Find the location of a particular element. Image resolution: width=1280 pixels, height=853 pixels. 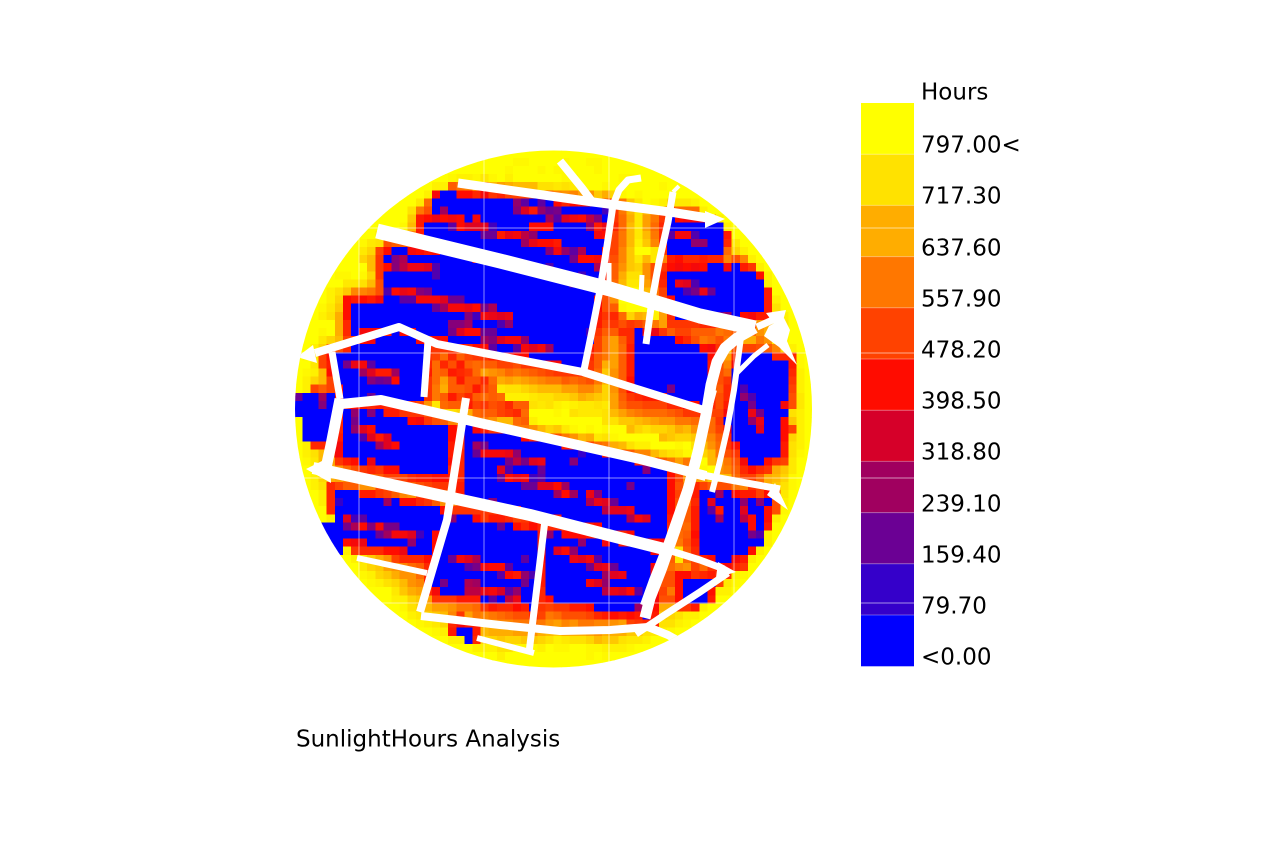

legend-segment is located at coordinates (887, 129).